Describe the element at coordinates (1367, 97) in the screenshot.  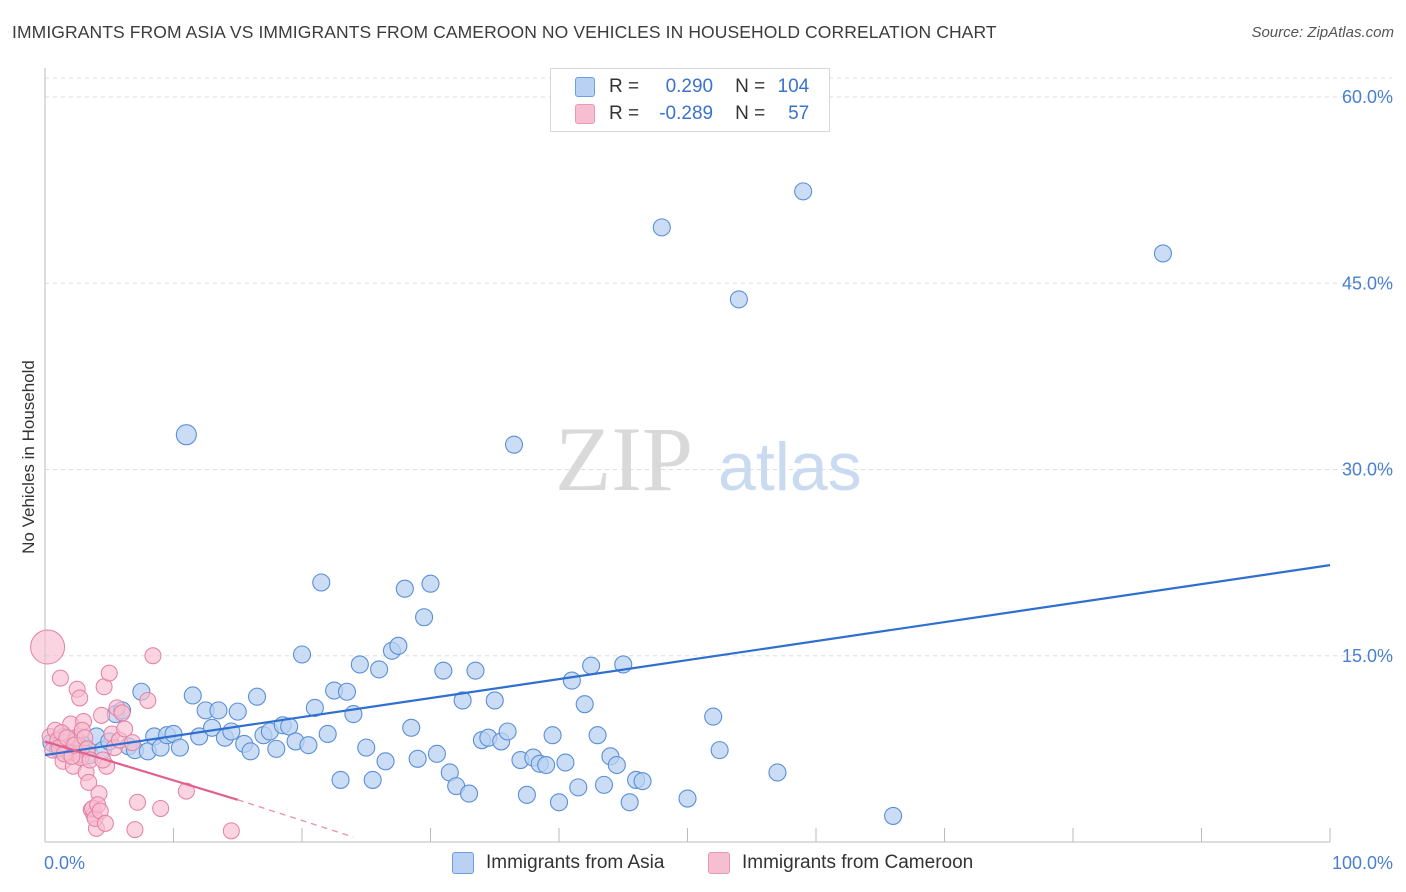
I see `y-tick-label: 60.0%` at that location.